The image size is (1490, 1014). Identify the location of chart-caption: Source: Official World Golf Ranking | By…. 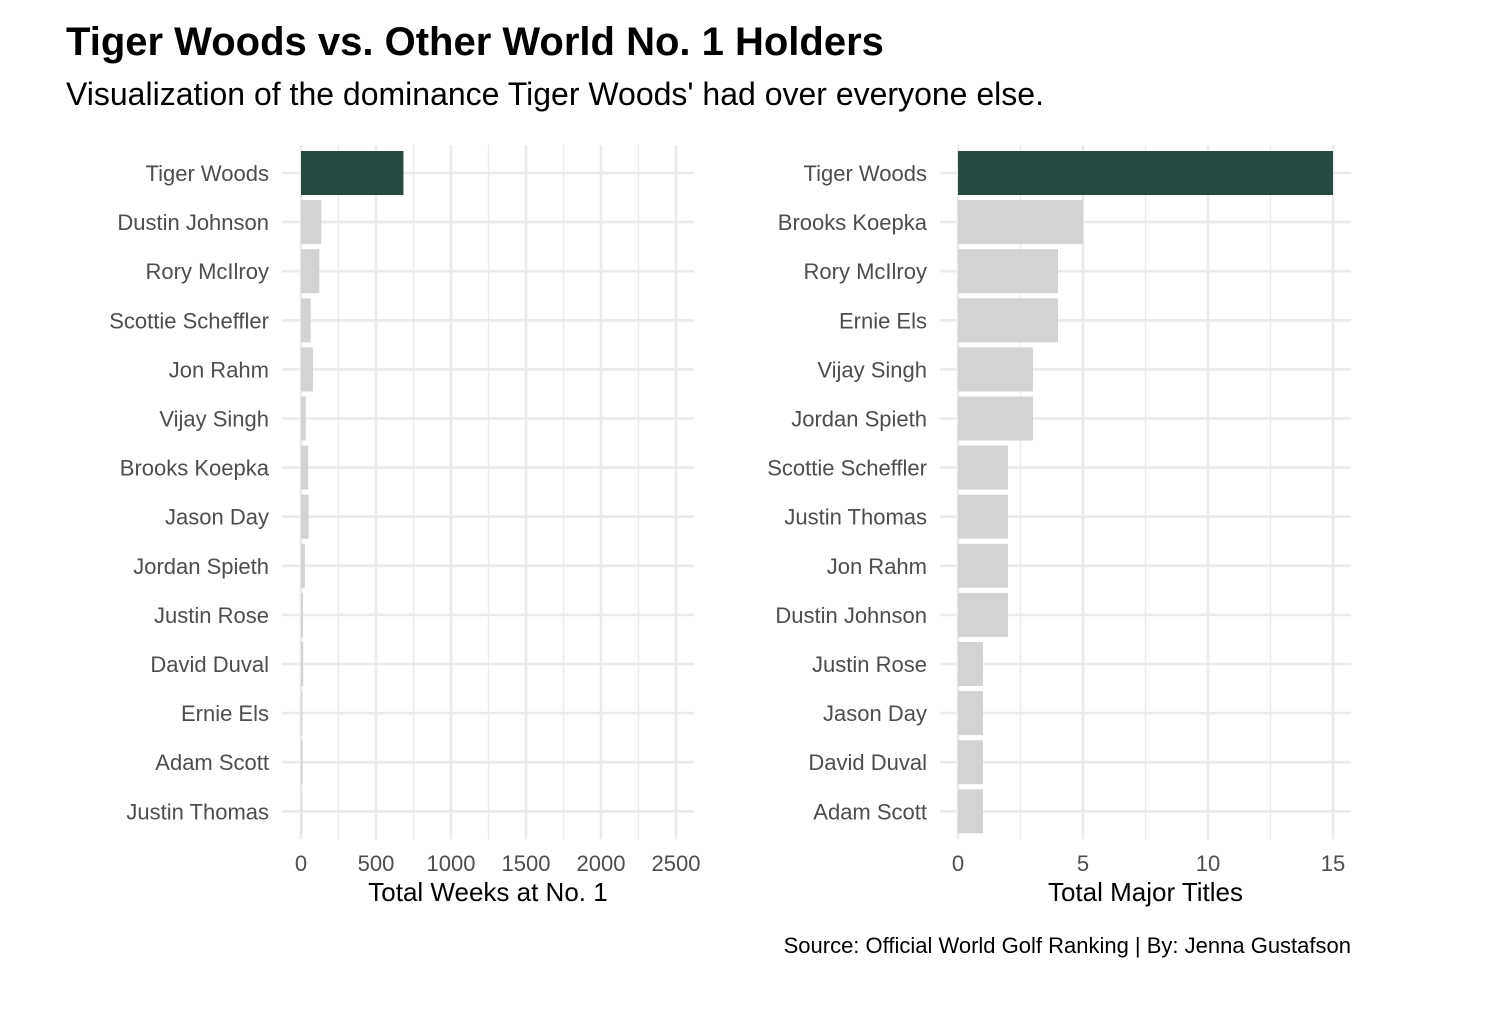
(1067, 945).